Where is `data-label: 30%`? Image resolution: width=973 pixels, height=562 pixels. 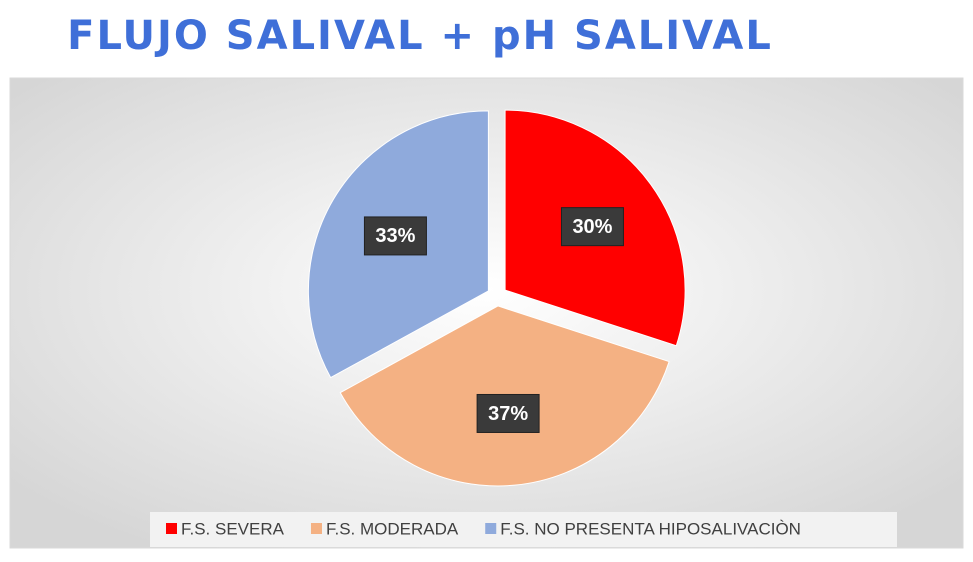 data-label: 30% is located at coordinates (592, 227).